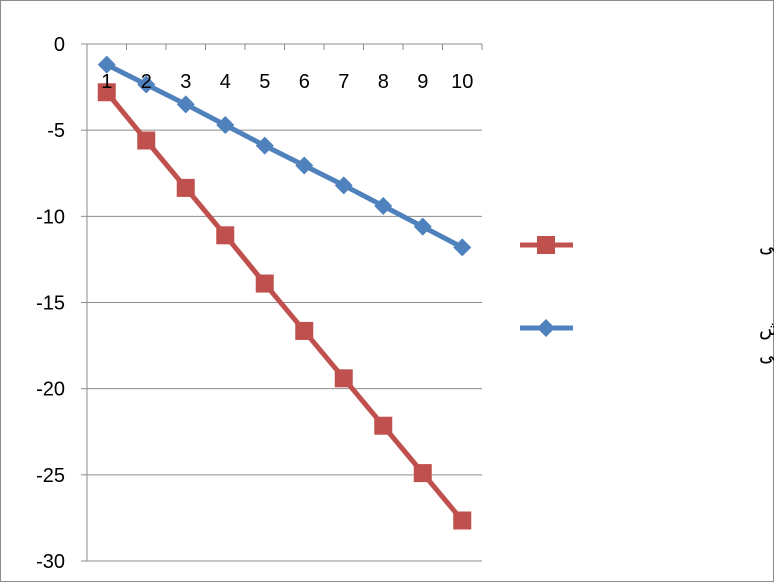 This screenshot has width=774, height=583. What do you see at coordinates (304, 82) in the screenshot?
I see `x-tick-label: 6` at bounding box center [304, 82].